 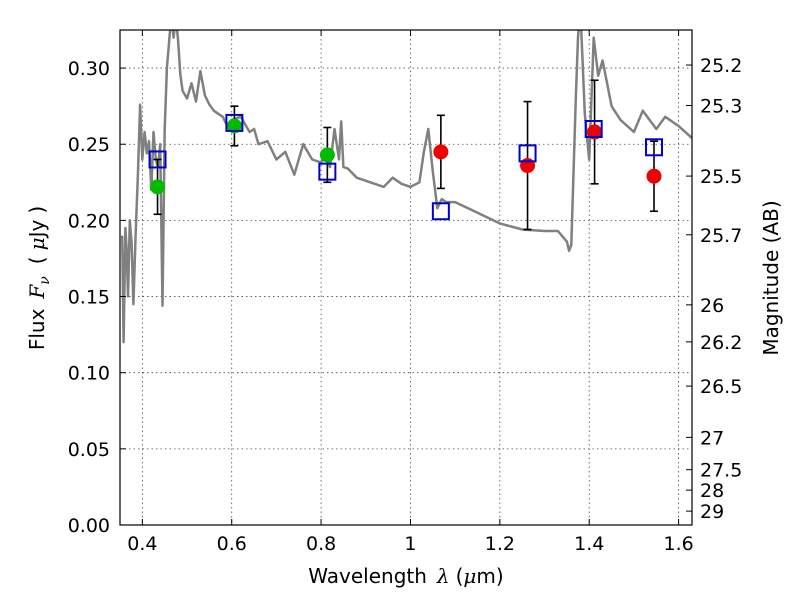 I want to click on mag-tick-label: 27, so click(x=712, y=438).